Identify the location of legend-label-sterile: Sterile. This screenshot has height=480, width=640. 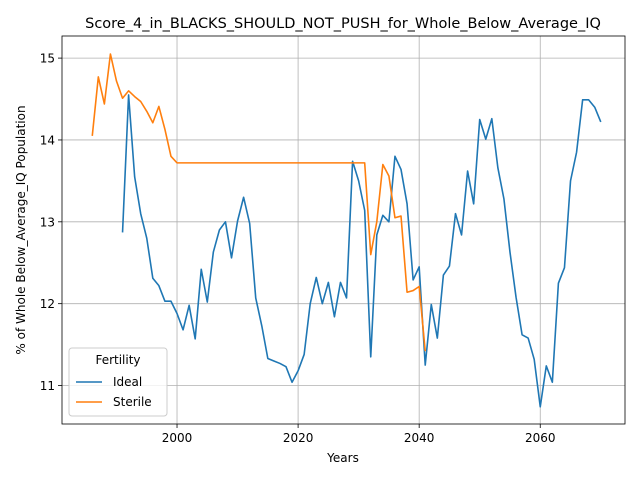
(132, 402).